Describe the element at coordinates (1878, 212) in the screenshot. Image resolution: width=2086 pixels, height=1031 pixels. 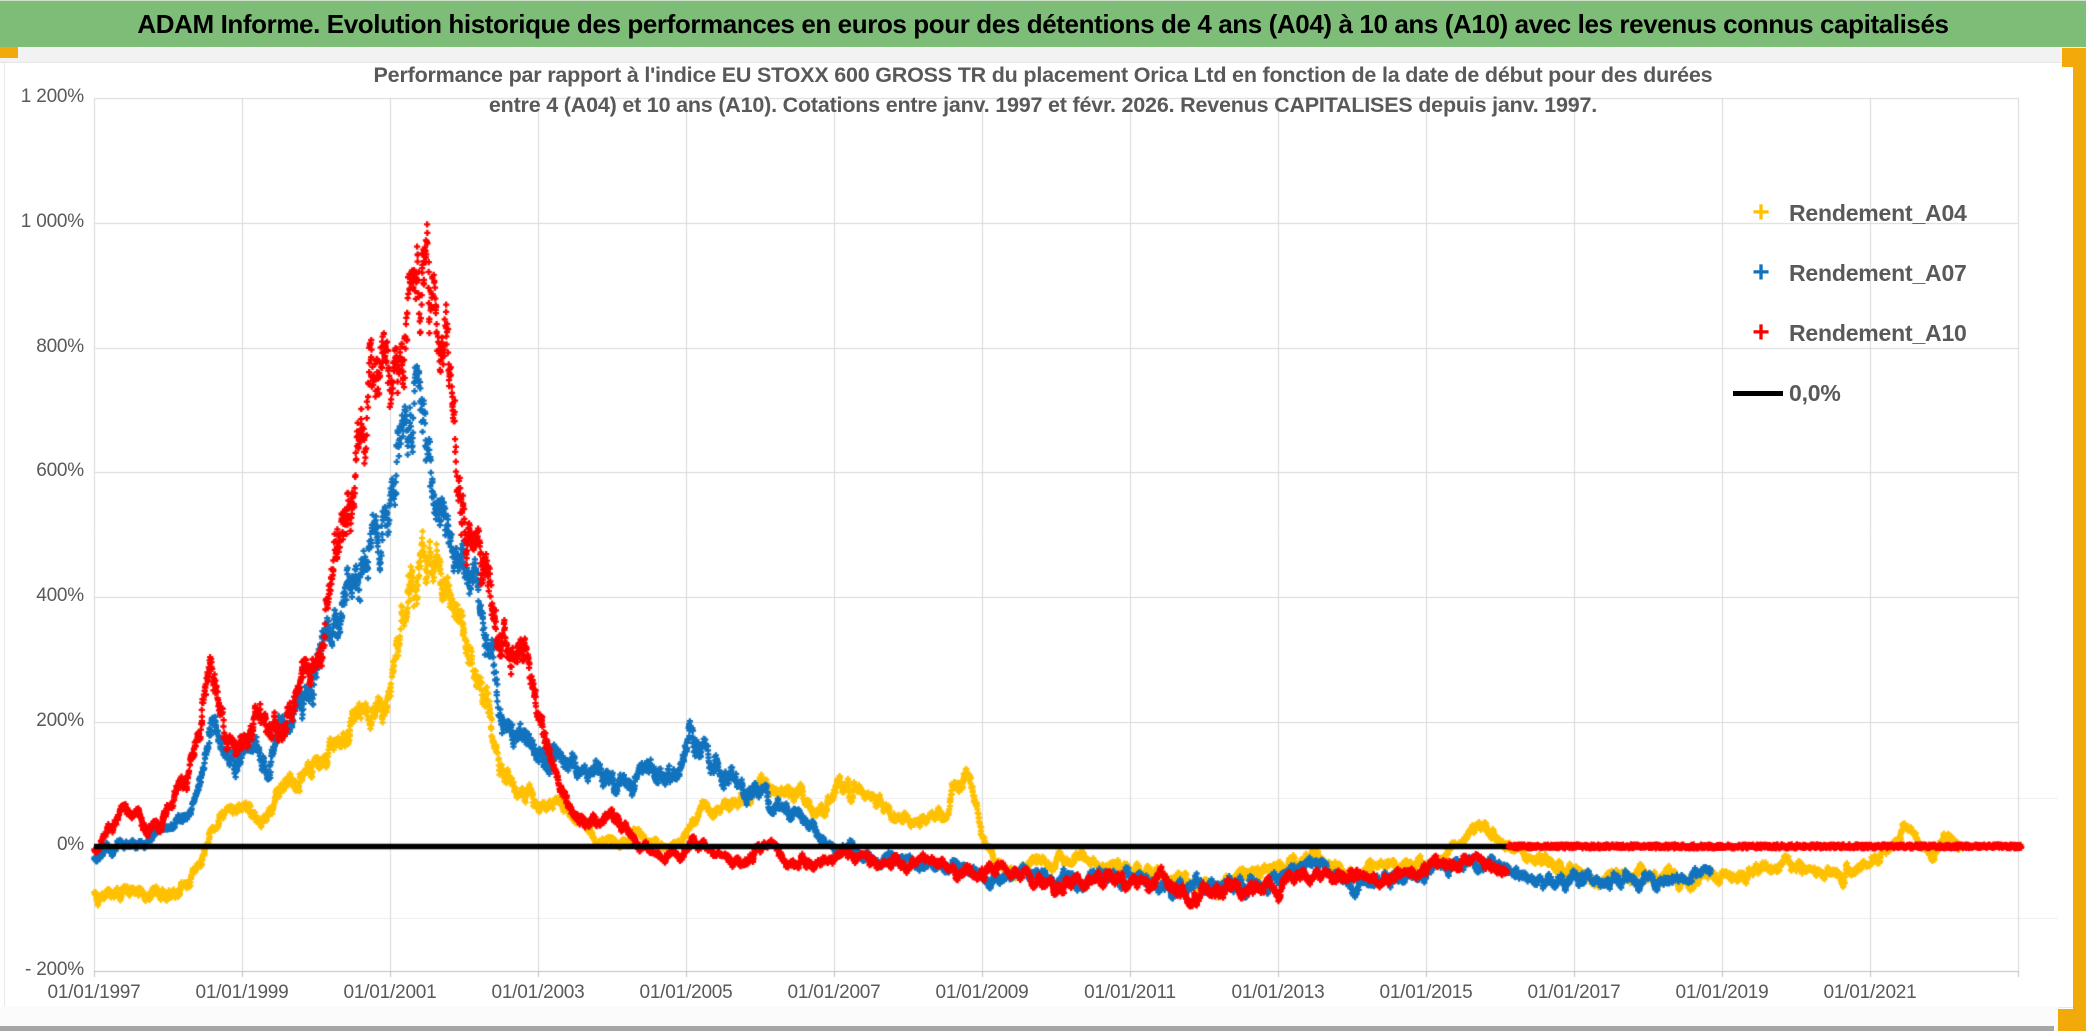
I see `legend-label: Rendement_A04` at that location.